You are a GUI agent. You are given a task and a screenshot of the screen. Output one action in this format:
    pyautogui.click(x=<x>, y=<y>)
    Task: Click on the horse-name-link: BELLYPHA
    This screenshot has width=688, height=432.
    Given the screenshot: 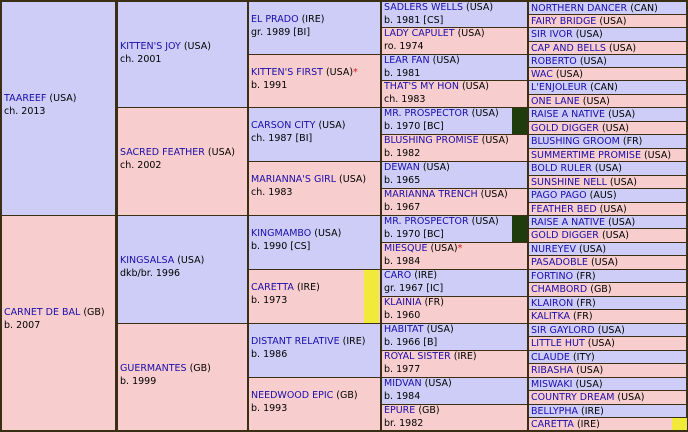 What is the action you would take?
    pyautogui.click(x=555, y=411)
    